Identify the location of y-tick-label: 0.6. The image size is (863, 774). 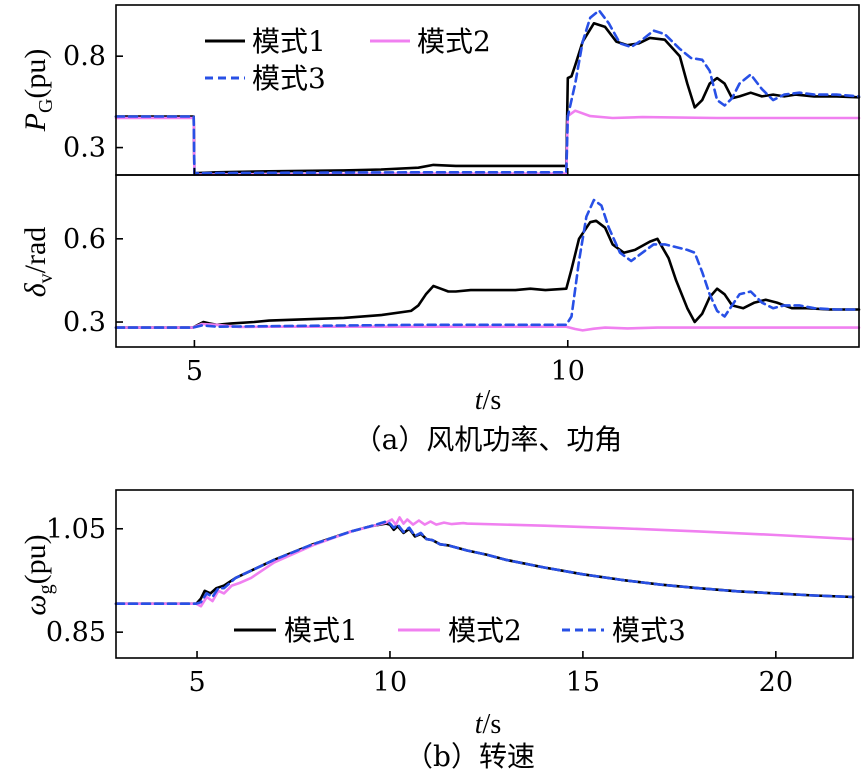
(84, 239).